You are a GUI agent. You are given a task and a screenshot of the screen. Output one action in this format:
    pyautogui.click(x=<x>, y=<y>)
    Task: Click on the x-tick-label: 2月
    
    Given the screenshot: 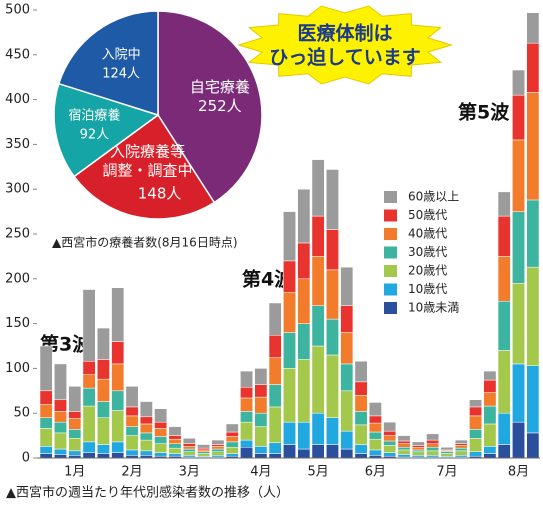 What is the action you would take?
    pyautogui.click(x=131, y=472)
    